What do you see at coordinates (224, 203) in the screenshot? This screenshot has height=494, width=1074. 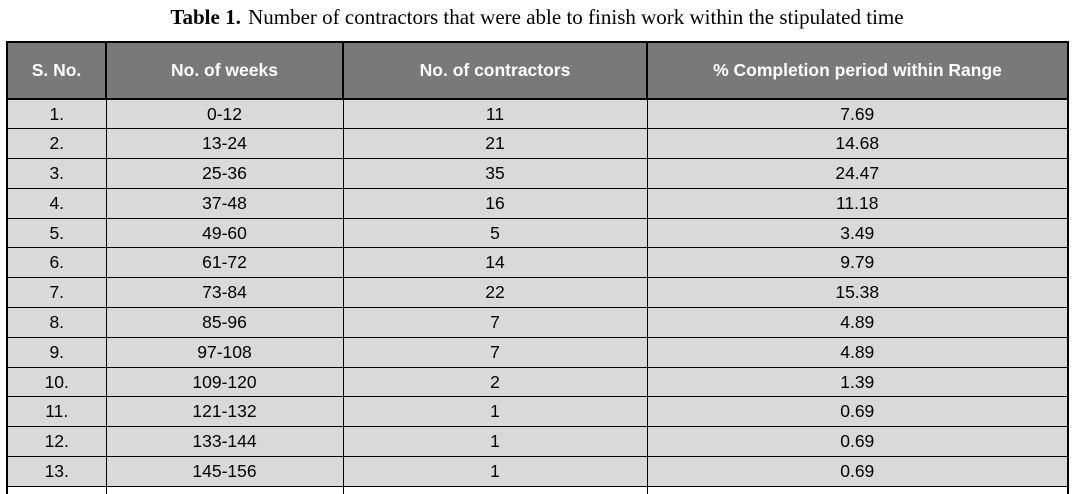 I see `cell-weeks: 37-48` at bounding box center [224, 203].